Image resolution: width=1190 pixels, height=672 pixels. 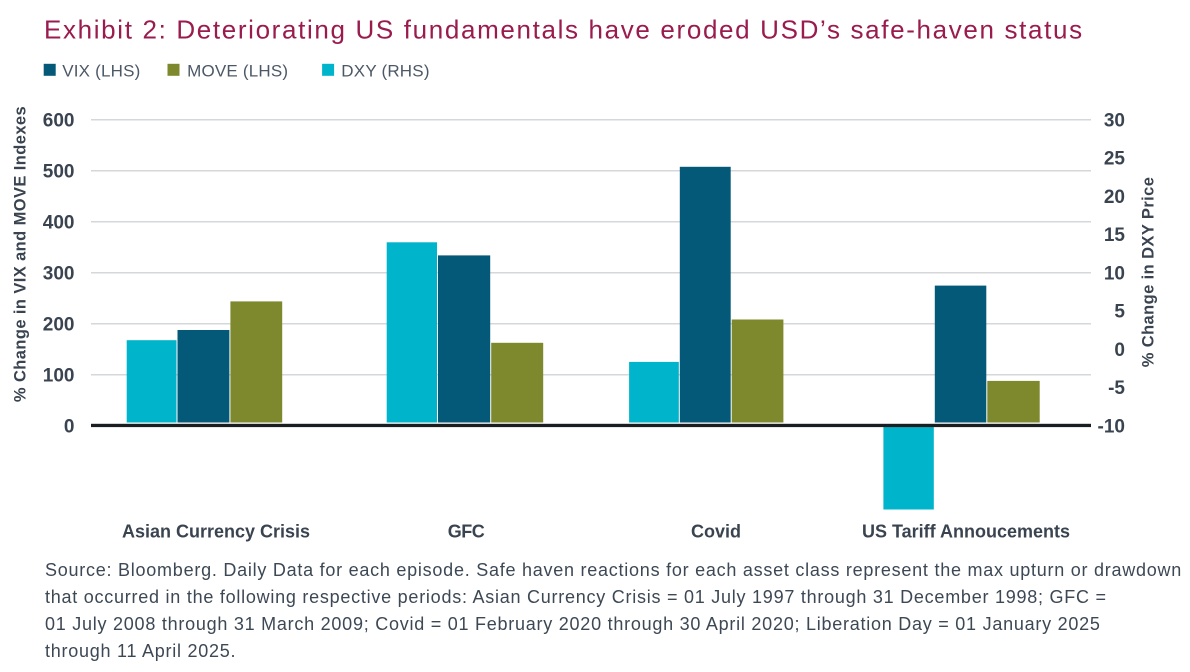 What do you see at coordinates (716, 532) in the screenshot?
I see `svg-text: Covid` at bounding box center [716, 532].